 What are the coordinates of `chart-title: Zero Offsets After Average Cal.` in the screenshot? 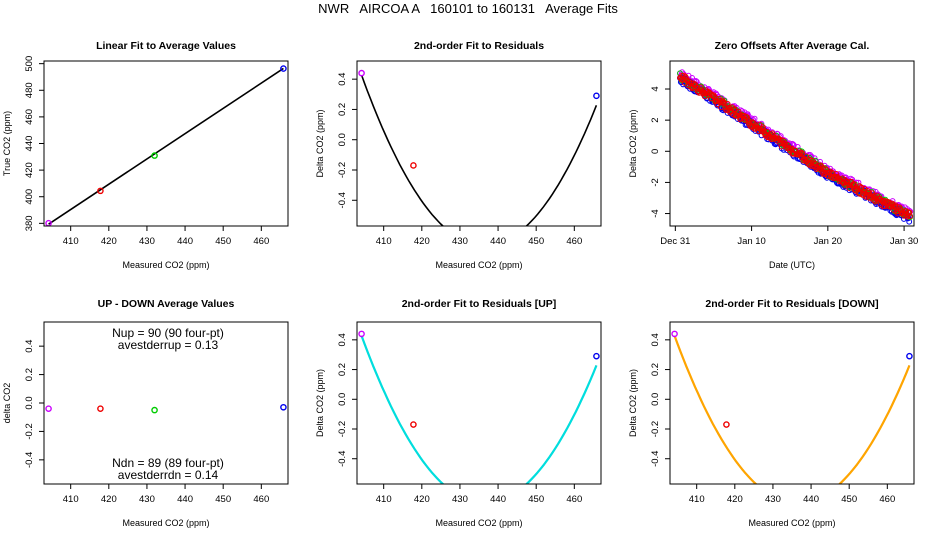 It's located at (792, 46).